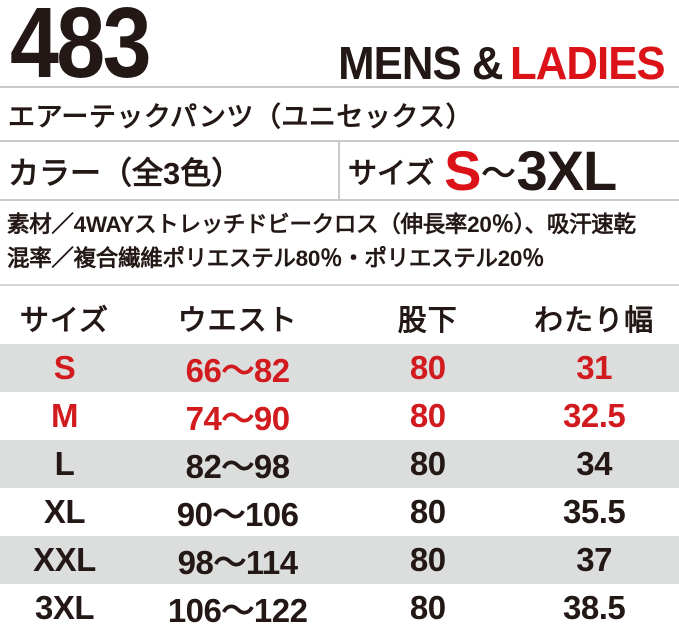 This screenshot has height=636, width=679. What do you see at coordinates (594, 511) in the screenshot?
I see `thigh-cell: 35.5` at bounding box center [594, 511].